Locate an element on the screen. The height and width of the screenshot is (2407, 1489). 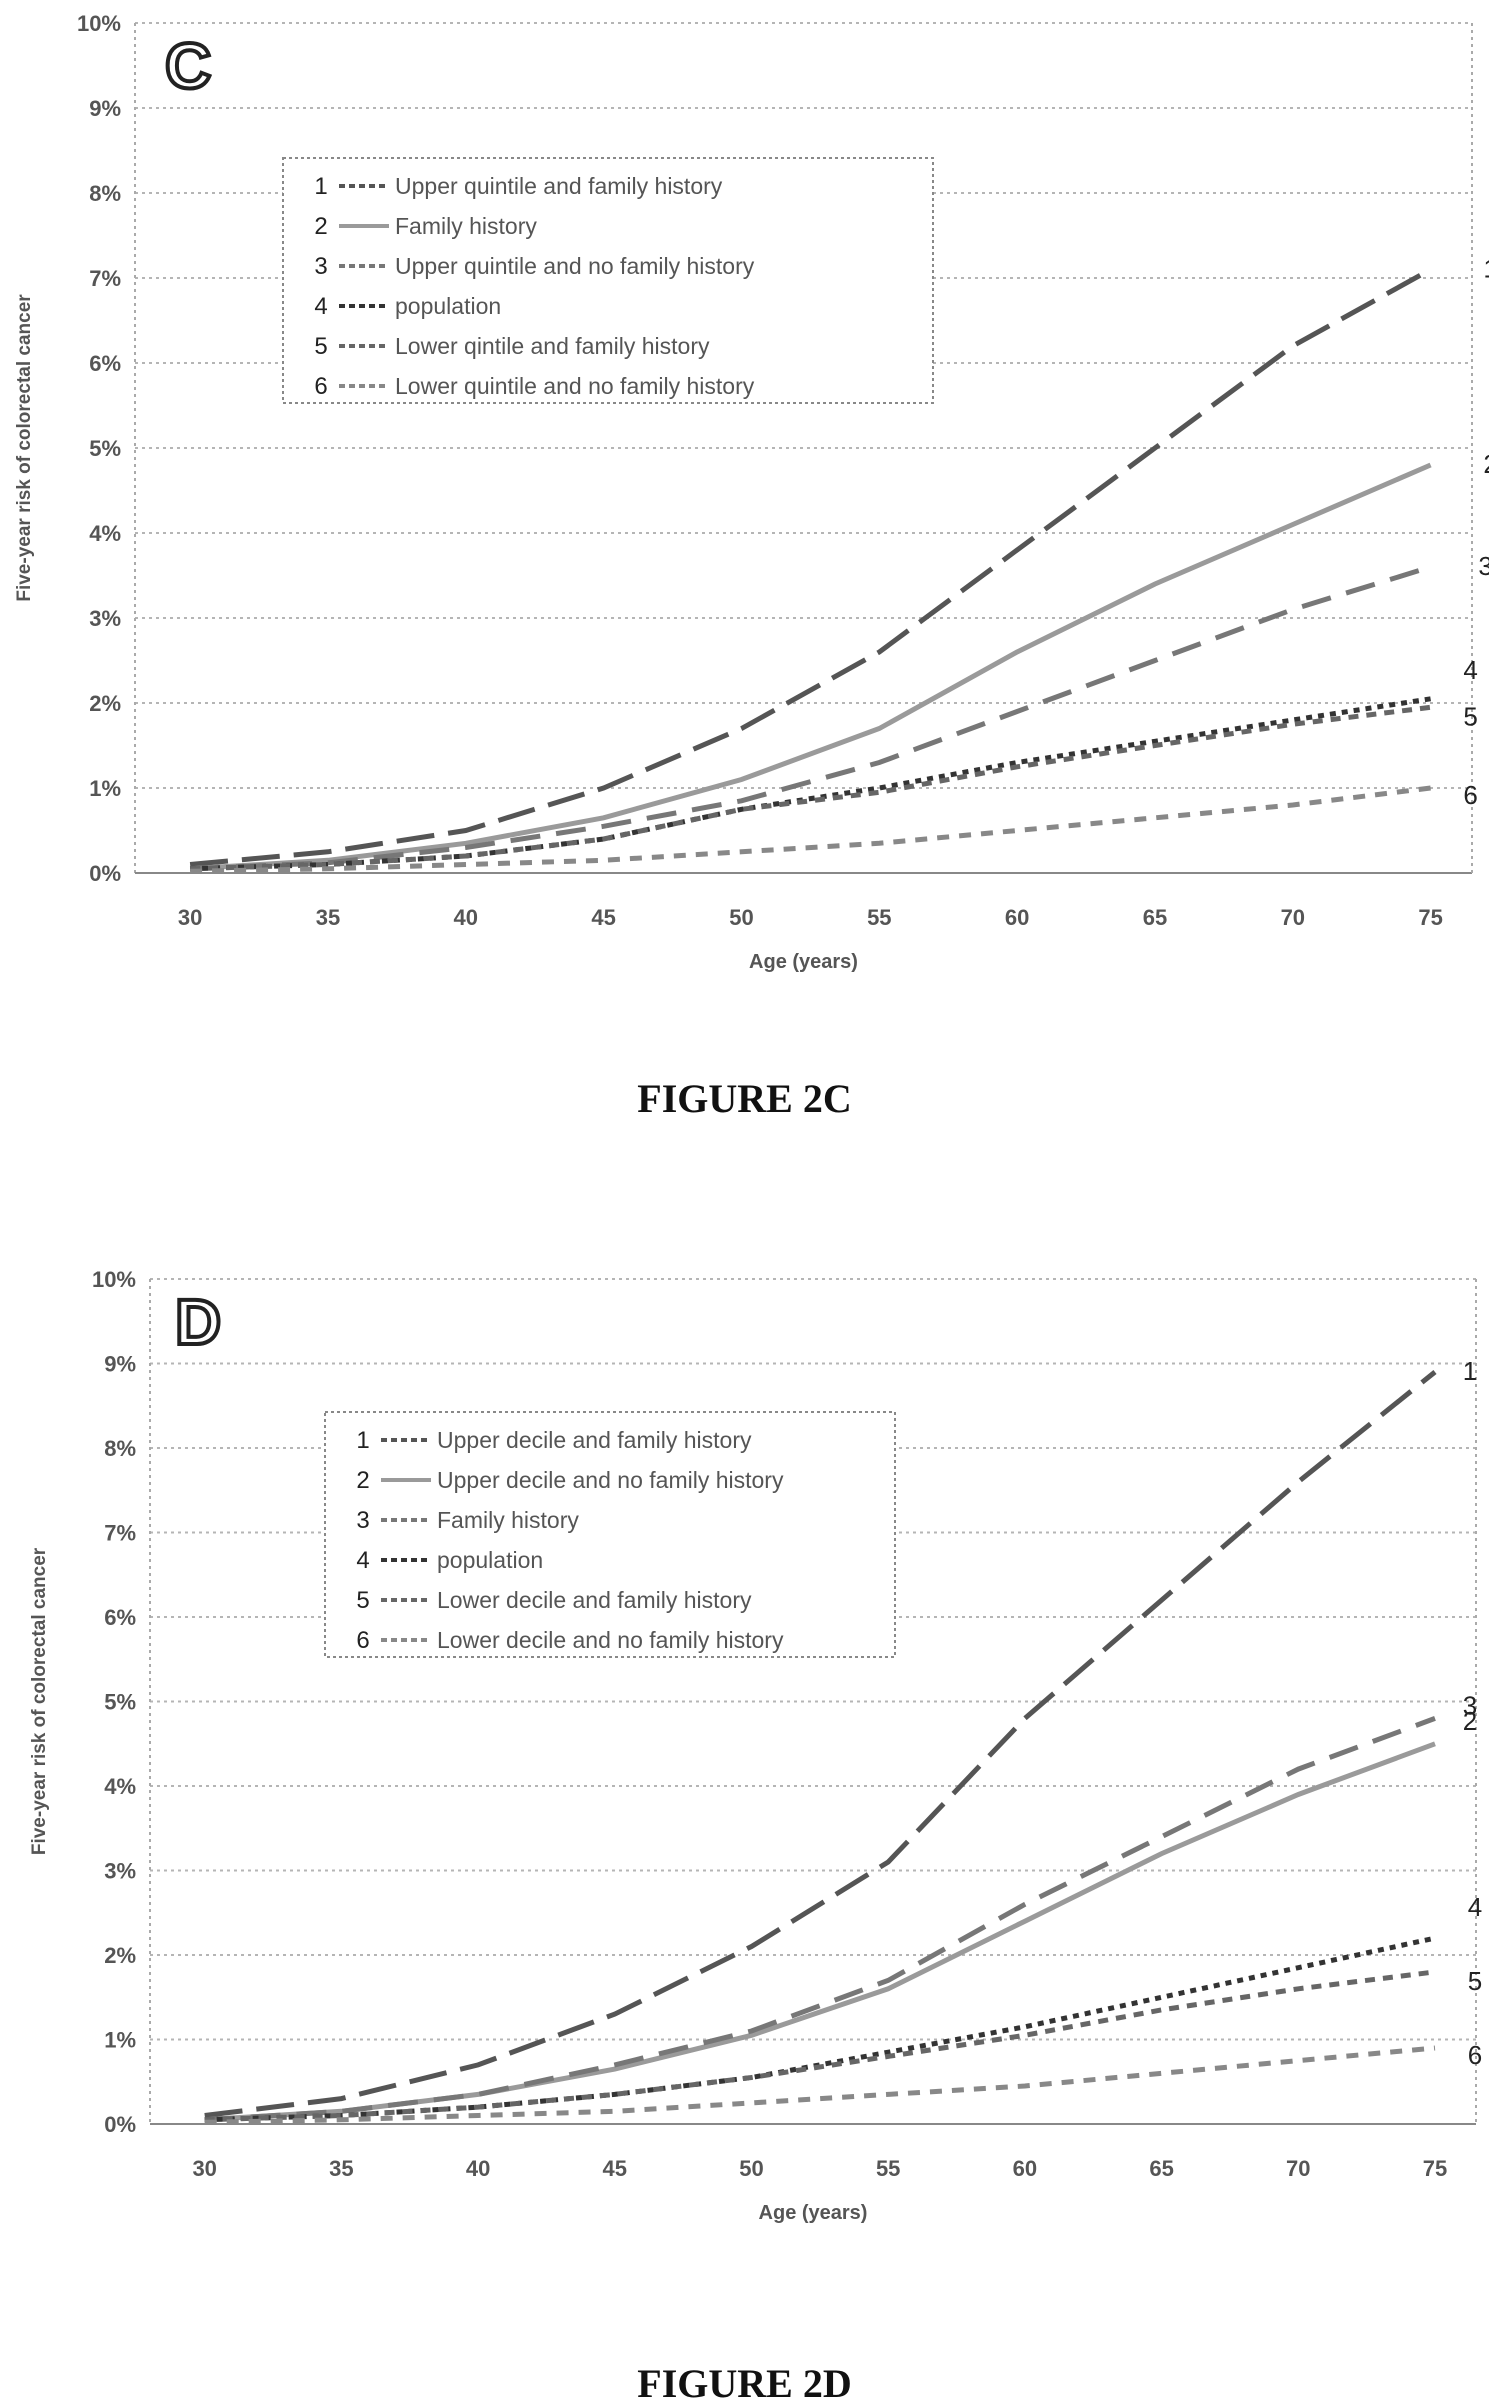
panel-d-letter: D is located at coordinates (198, 1322).